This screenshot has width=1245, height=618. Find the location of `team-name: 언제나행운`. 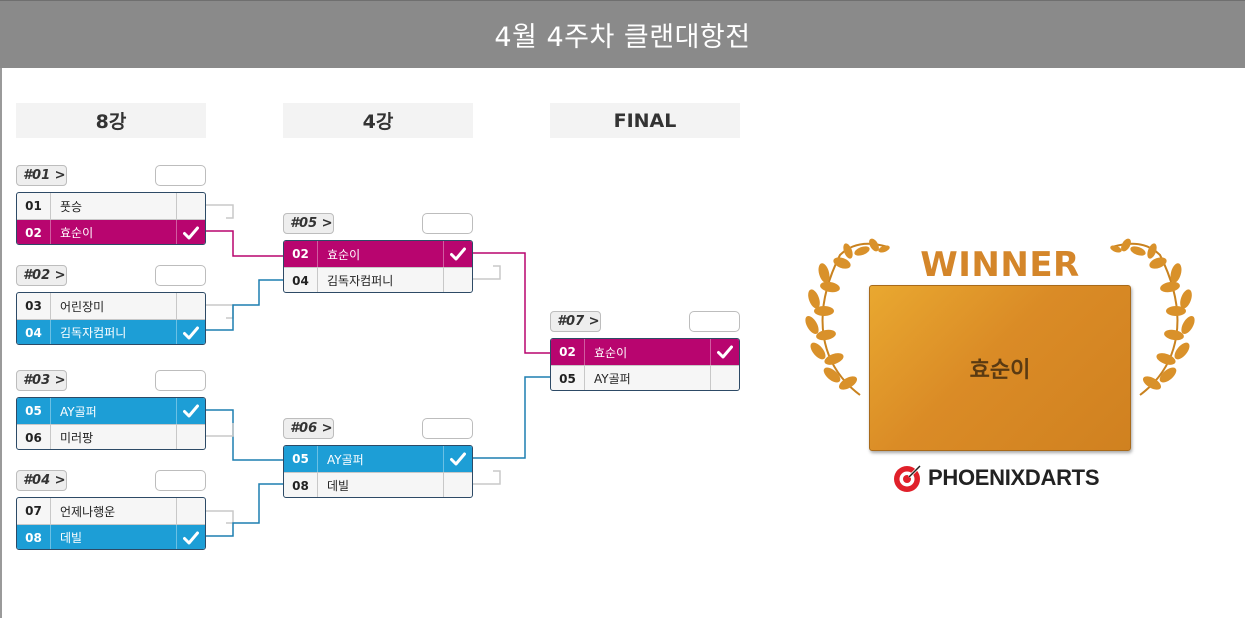

team-name: 언제나행운 is located at coordinates (113, 511).